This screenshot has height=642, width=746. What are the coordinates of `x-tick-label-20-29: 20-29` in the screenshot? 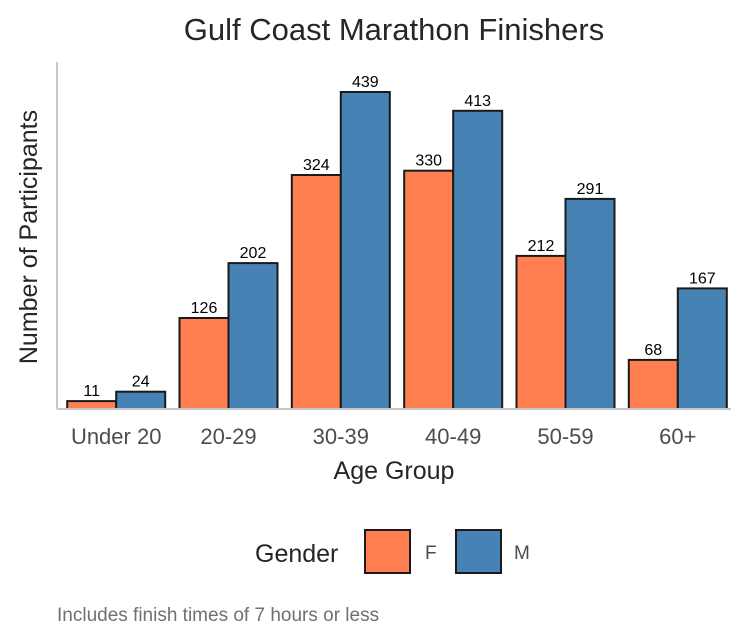 It's located at (228, 436).